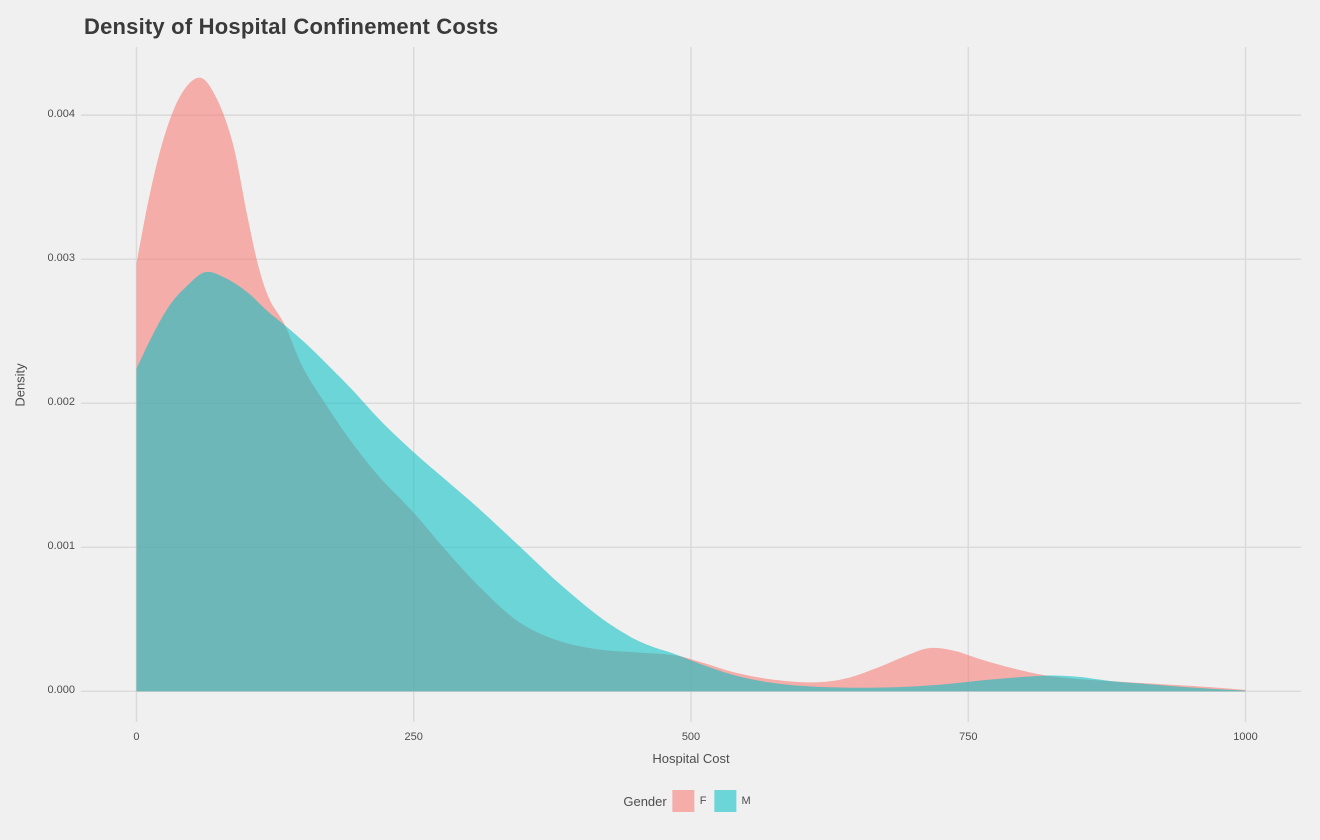  What do you see at coordinates (61, 402) in the screenshot?
I see `y-tick-label: 0.002` at bounding box center [61, 402].